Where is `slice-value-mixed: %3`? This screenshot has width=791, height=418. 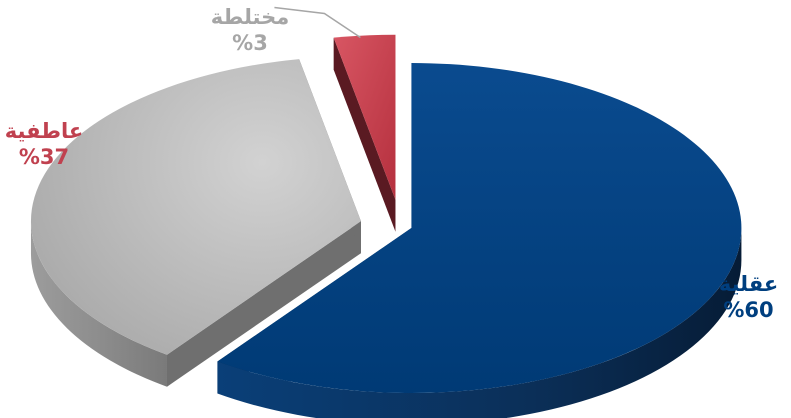
slice-value-mixed: %3 is located at coordinates (250, 43).